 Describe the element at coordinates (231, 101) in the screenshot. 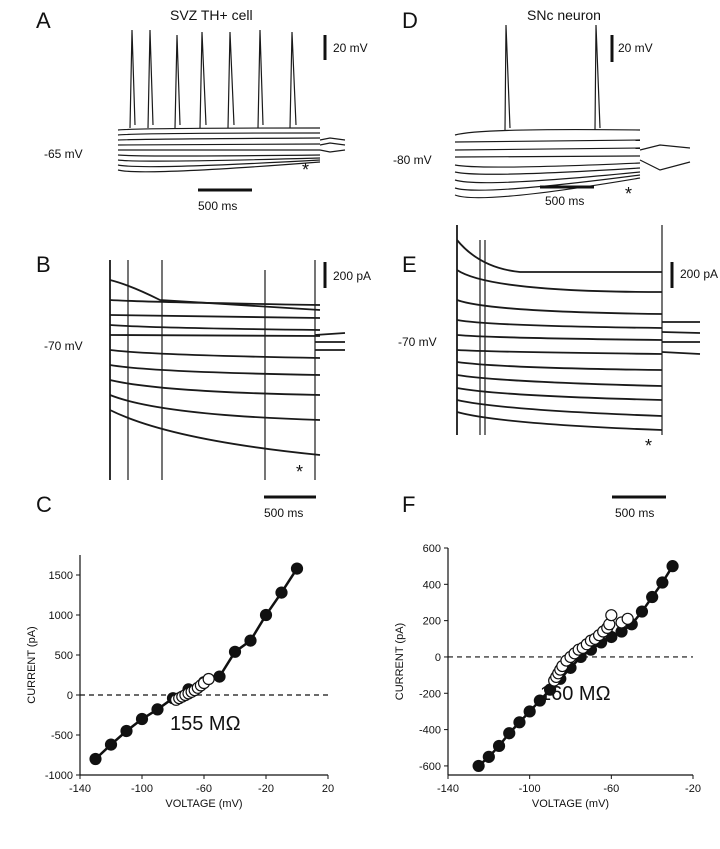

I see `panel-a-traces` at that location.